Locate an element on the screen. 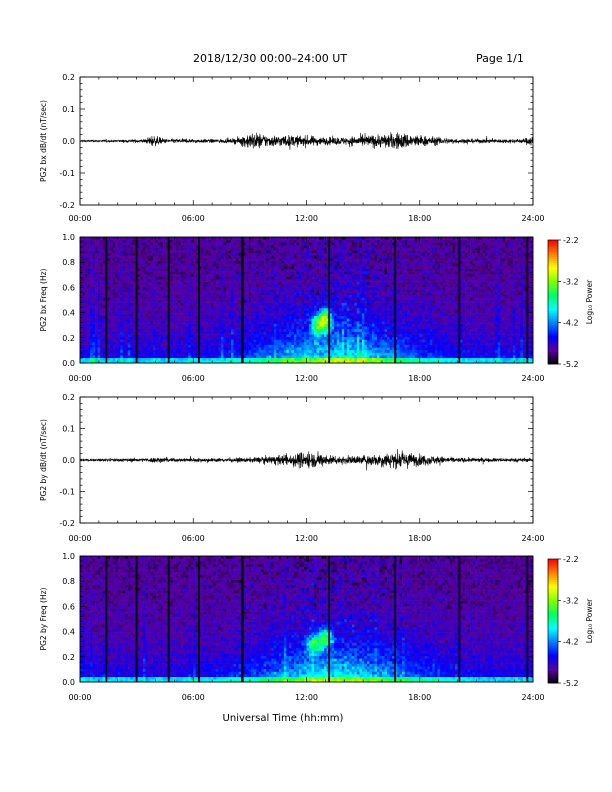 The image size is (612, 792). panel-2-y-tick-label: 0.2 is located at coordinates (68, 338).